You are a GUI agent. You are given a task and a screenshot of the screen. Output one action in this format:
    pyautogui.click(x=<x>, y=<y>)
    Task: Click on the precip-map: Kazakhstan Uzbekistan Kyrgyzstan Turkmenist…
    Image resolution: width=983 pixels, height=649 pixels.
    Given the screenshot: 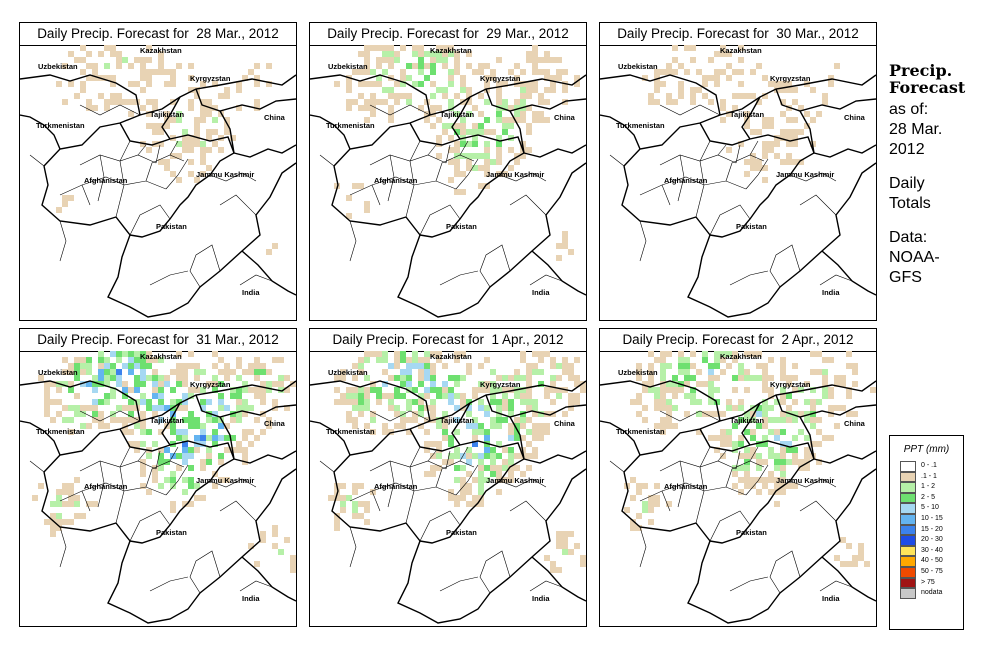 What is the action you would take?
    pyautogui.click(x=158, y=488)
    